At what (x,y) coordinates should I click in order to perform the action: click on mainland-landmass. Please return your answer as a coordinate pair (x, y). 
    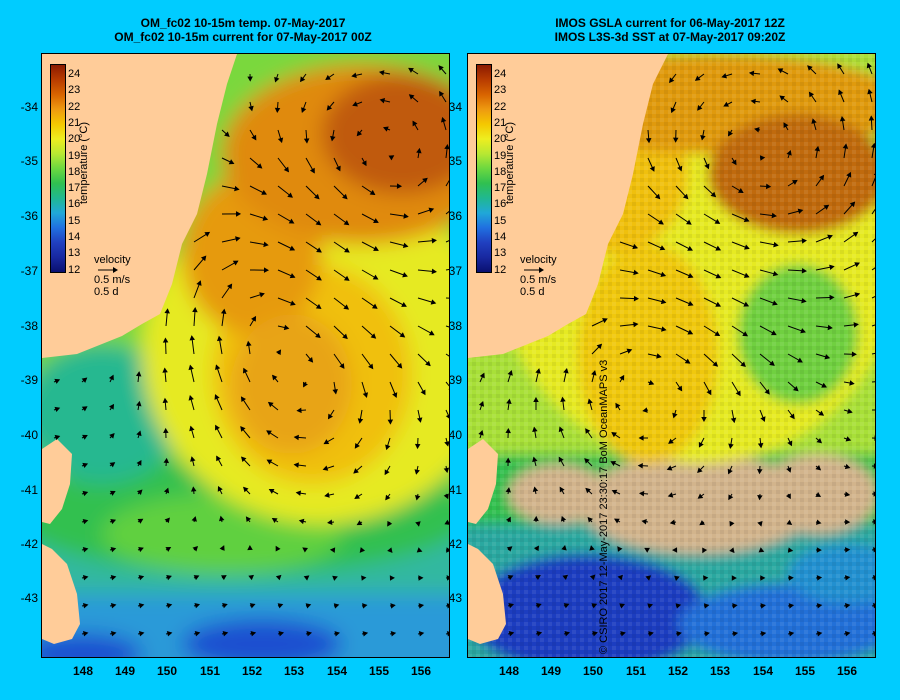
    Looking at the image, I should click on (139, 206).